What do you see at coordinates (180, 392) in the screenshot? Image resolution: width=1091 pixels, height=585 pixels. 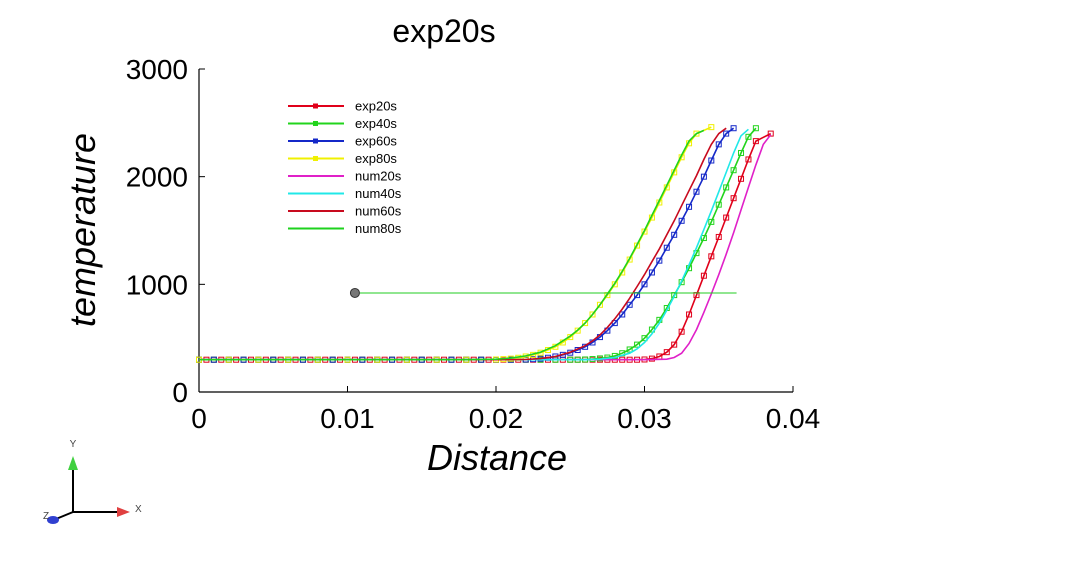 I see `y-tick-label: 0` at bounding box center [180, 392].